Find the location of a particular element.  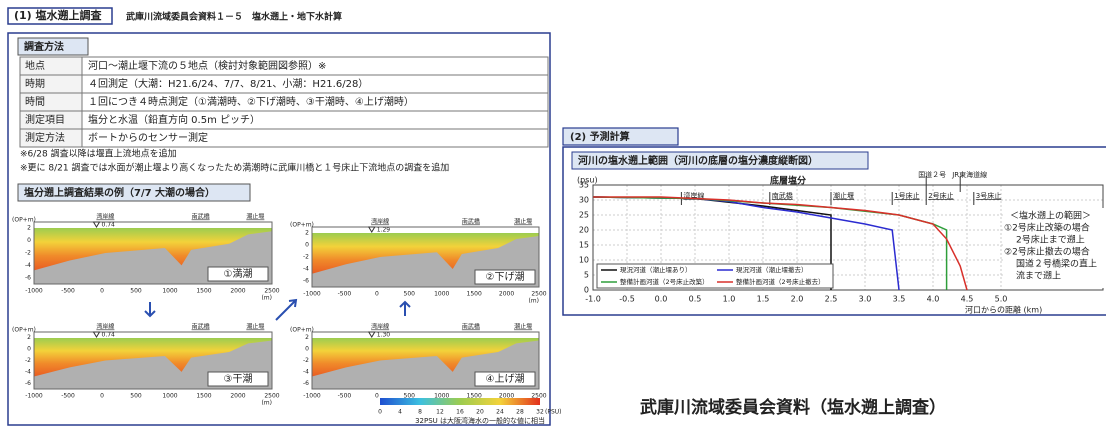

landmark-label: 3号床止 is located at coordinates (988, 195).